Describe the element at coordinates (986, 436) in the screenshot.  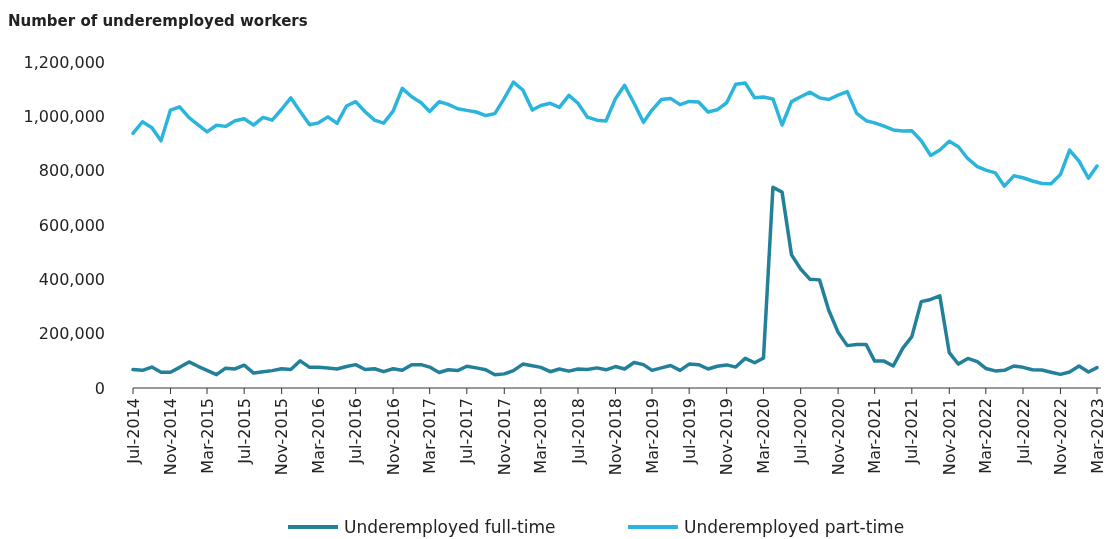
I see `x-tick-label: Mar-2022` at that location.